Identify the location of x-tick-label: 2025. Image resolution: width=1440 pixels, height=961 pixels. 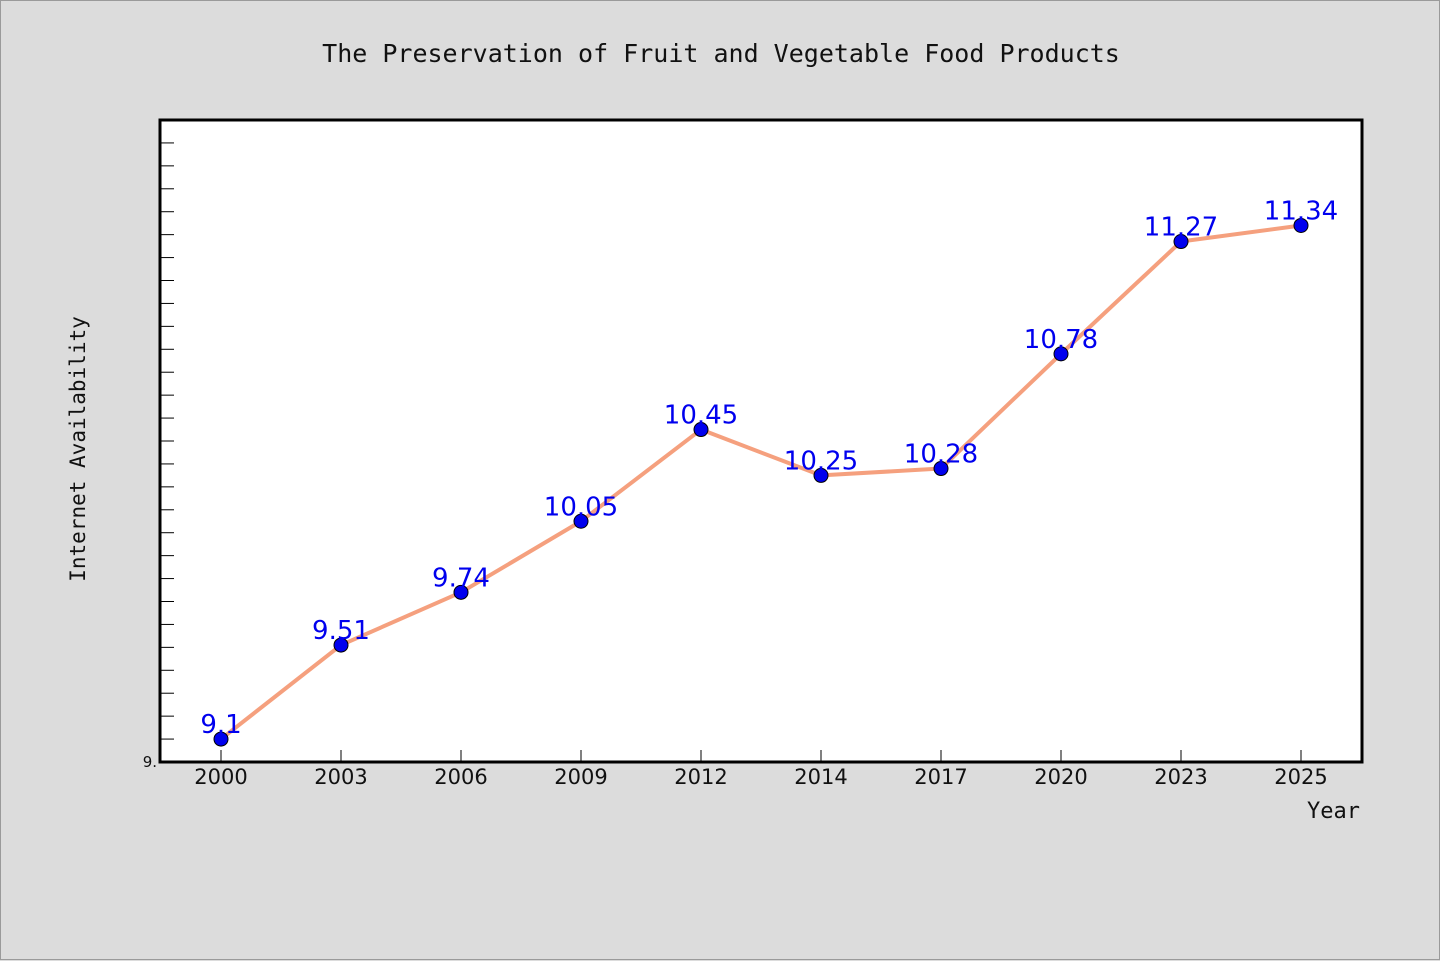
(1300, 777).